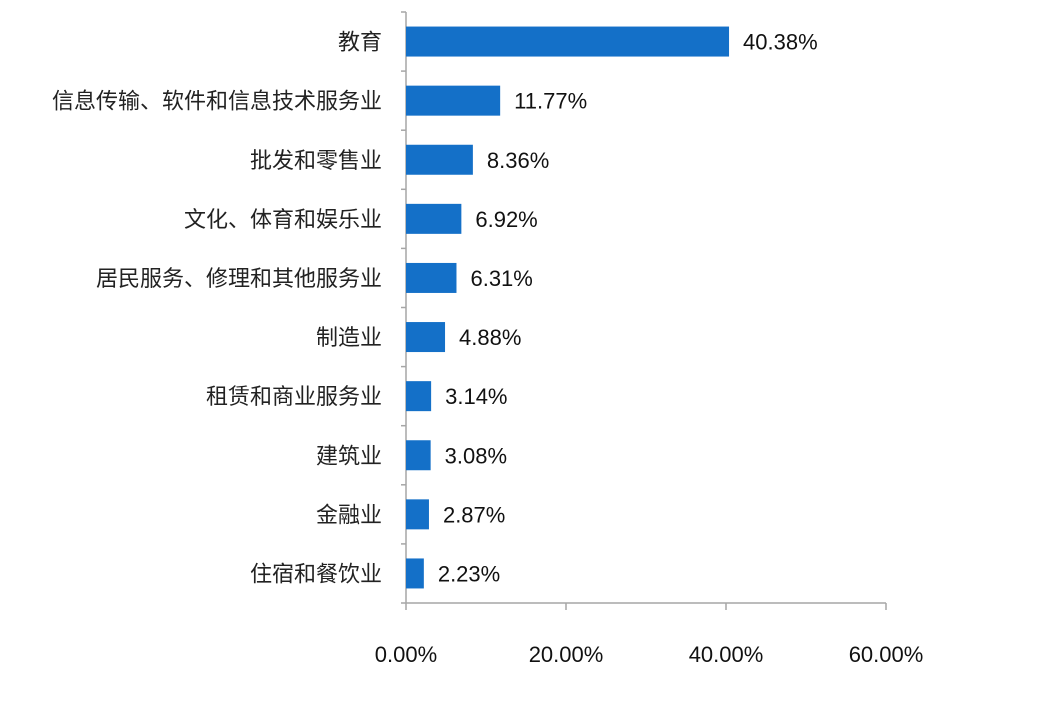 The image size is (1047, 708). Describe the element at coordinates (726, 654) in the screenshot. I see `x-tick-label: 40.00%` at that location.